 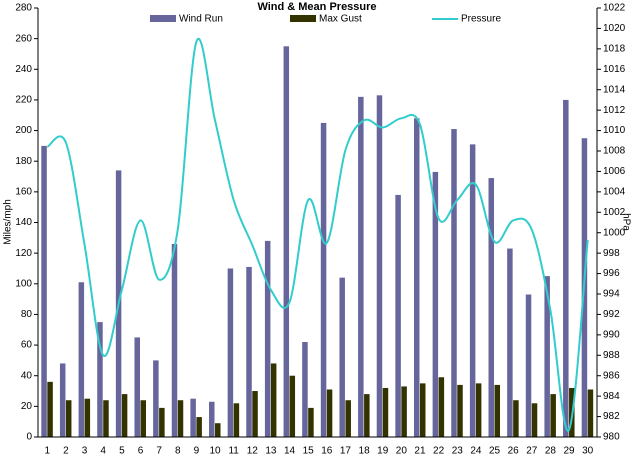 I want to click on x-tick-label: 21, so click(x=420, y=451).